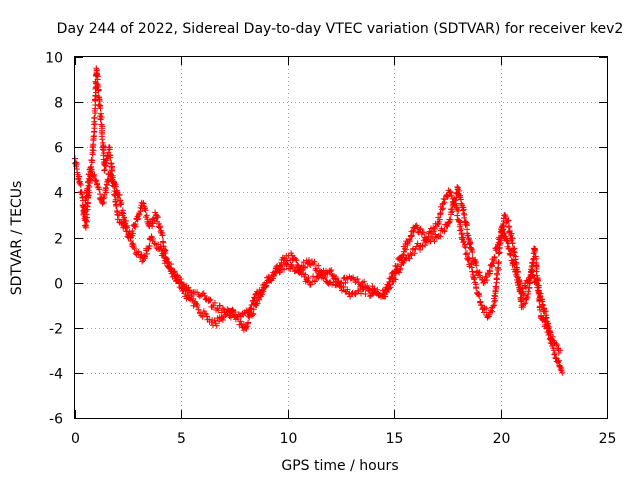 This screenshot has height=480, width=640. Describe the element at coordinates (58, 194) in the screenshot. I see `y-tick-label: 4` at that location.